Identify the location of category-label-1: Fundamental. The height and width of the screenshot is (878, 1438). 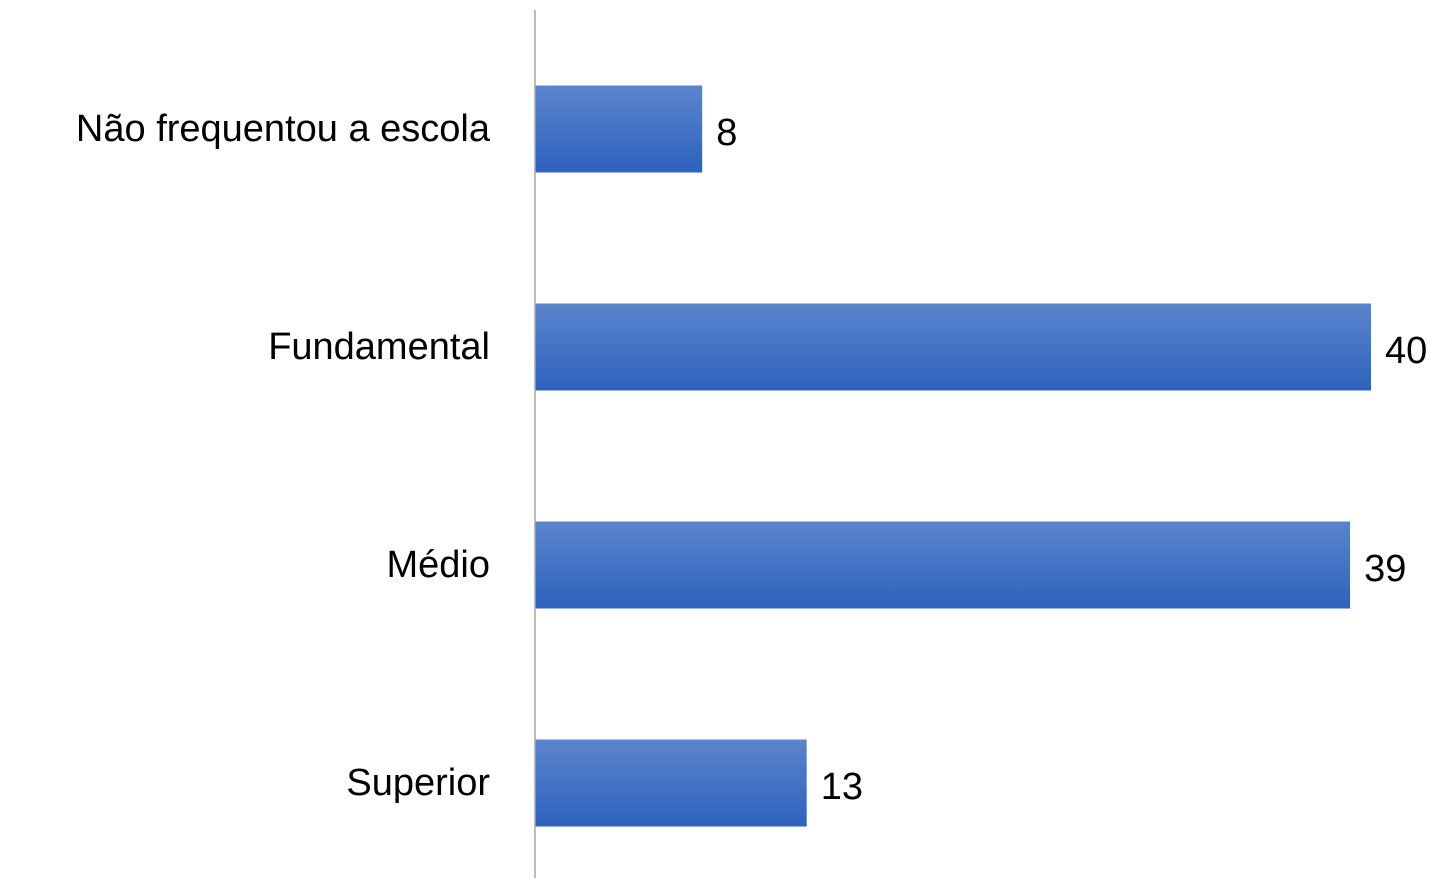
(379, 347).